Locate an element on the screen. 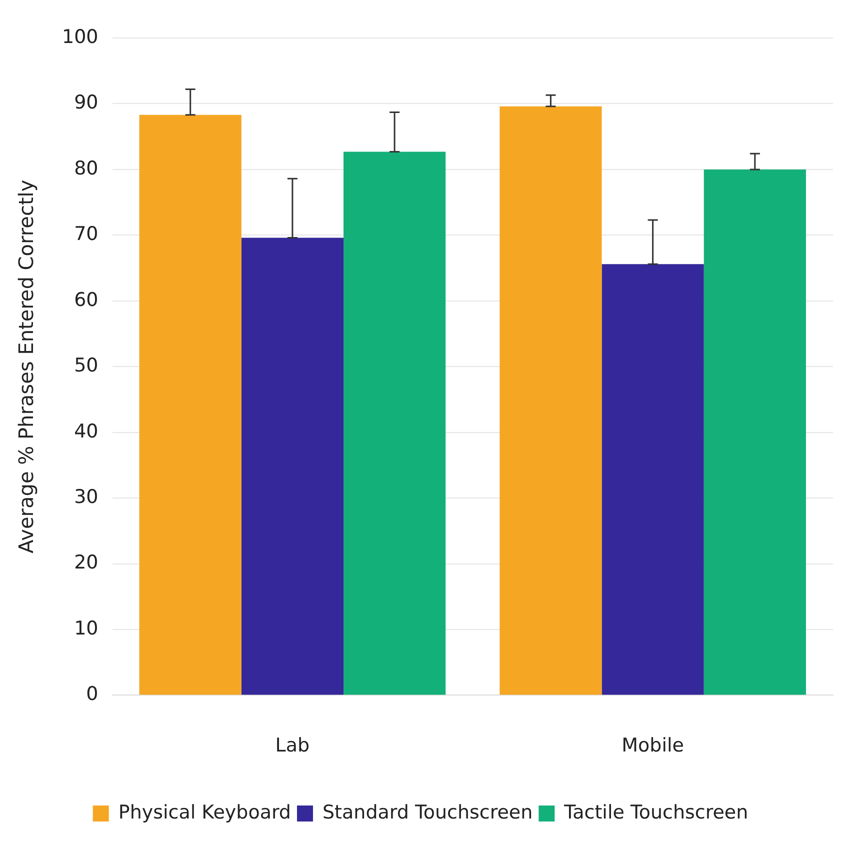  y-axis-title: Average % Phrases Entered Correctly is located at coordinates (26, 367).